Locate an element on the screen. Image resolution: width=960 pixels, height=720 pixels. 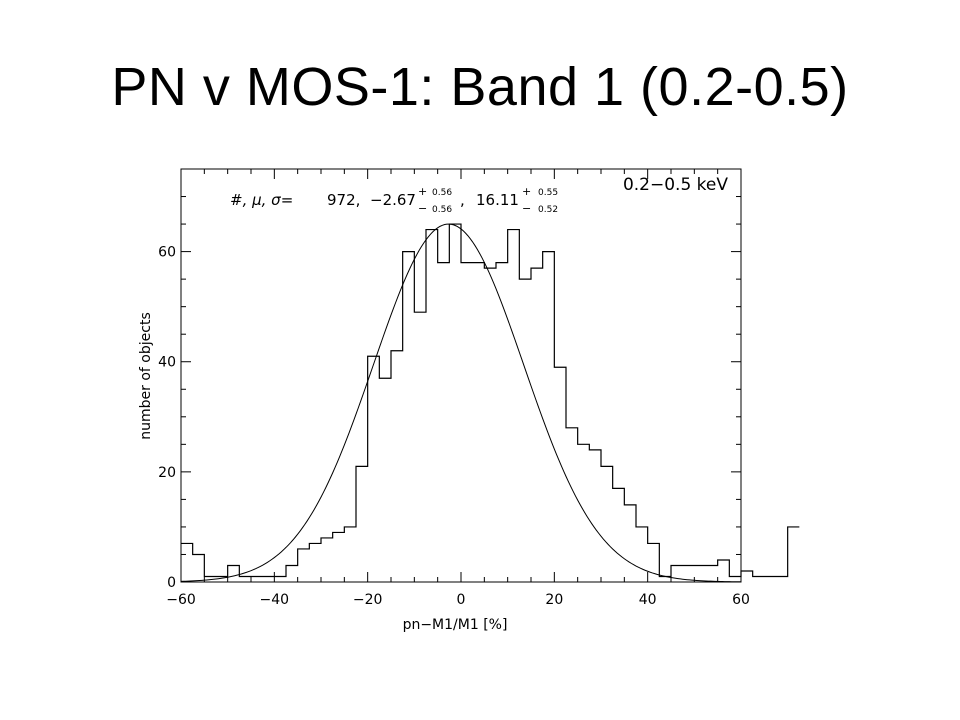
slide-title: PN v MOS-1: Band 1 (0.2-0.5) is located at coordinates (480, 87).